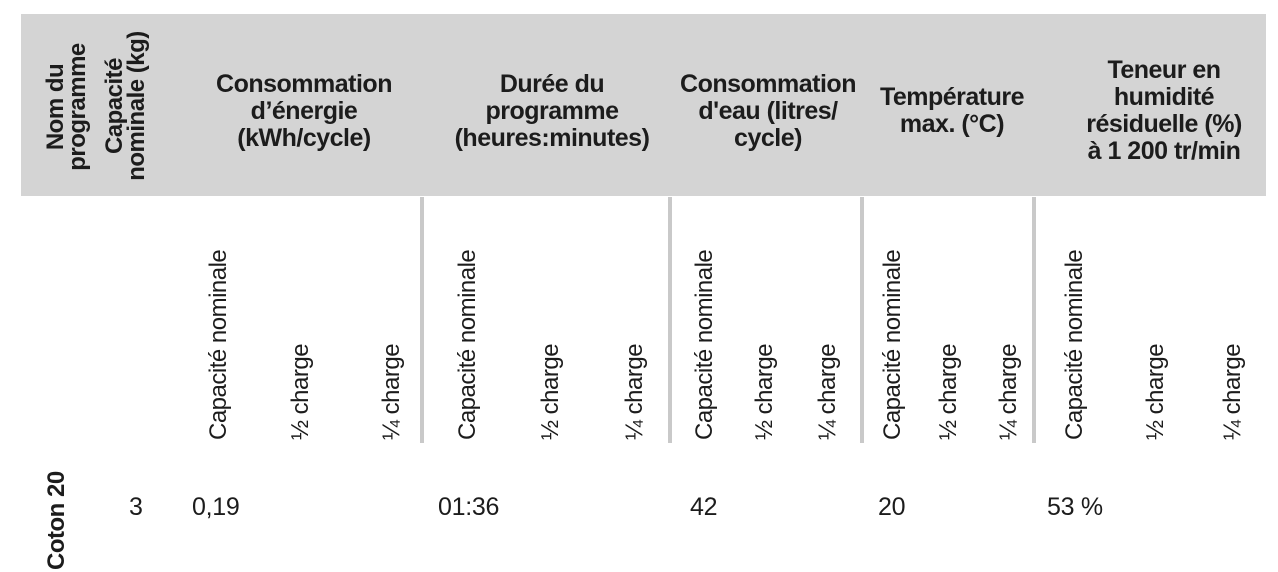 The height and width of the screenshot is (572, 1278). What do you see at coordinates (1074, 344) in the screenshot?
I see `subcol-humidity-nominal-capacity: Capacité nominale` at bounding box center [1074, 344].